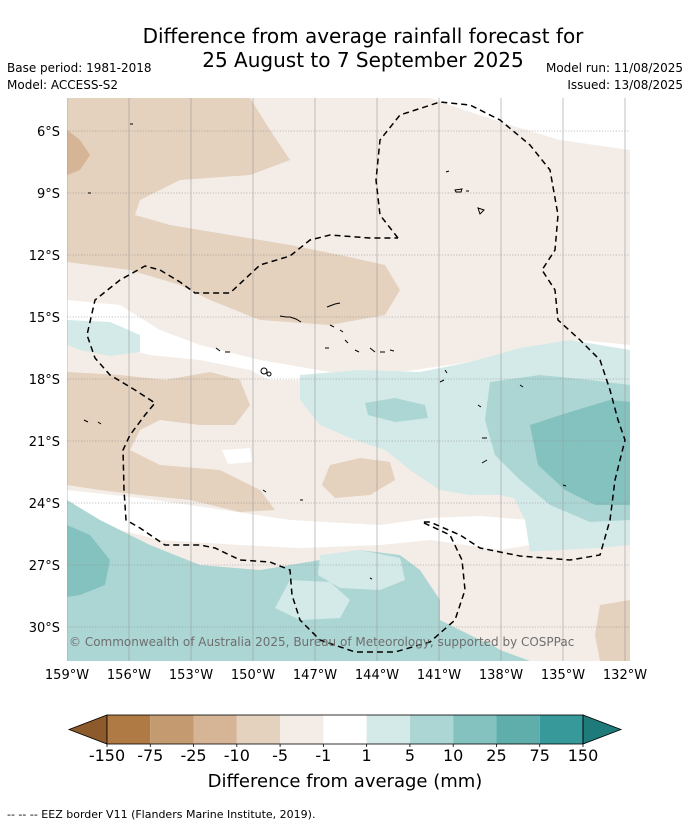 The height and width of the screenshot is (827, 690). What do you see at coordinates (367, 755) in the screenshot?
I see `colorbar-tick-label: 1` at bounding box center [367, 755].